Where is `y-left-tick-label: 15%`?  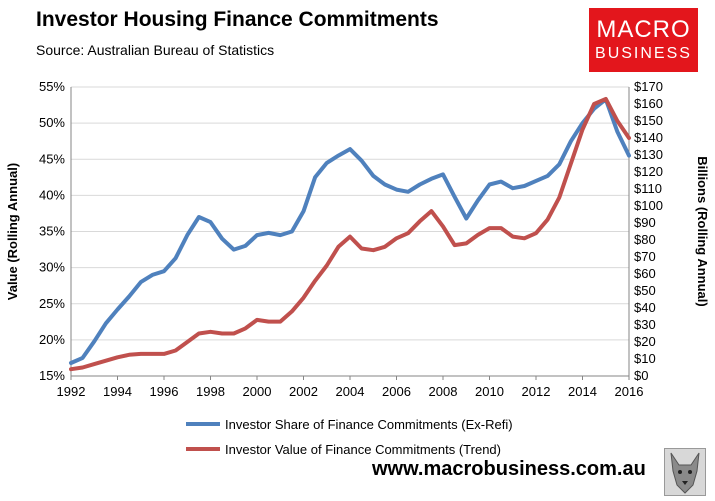
y-left-tick-label: 15% is located at coordinates (52, 375).